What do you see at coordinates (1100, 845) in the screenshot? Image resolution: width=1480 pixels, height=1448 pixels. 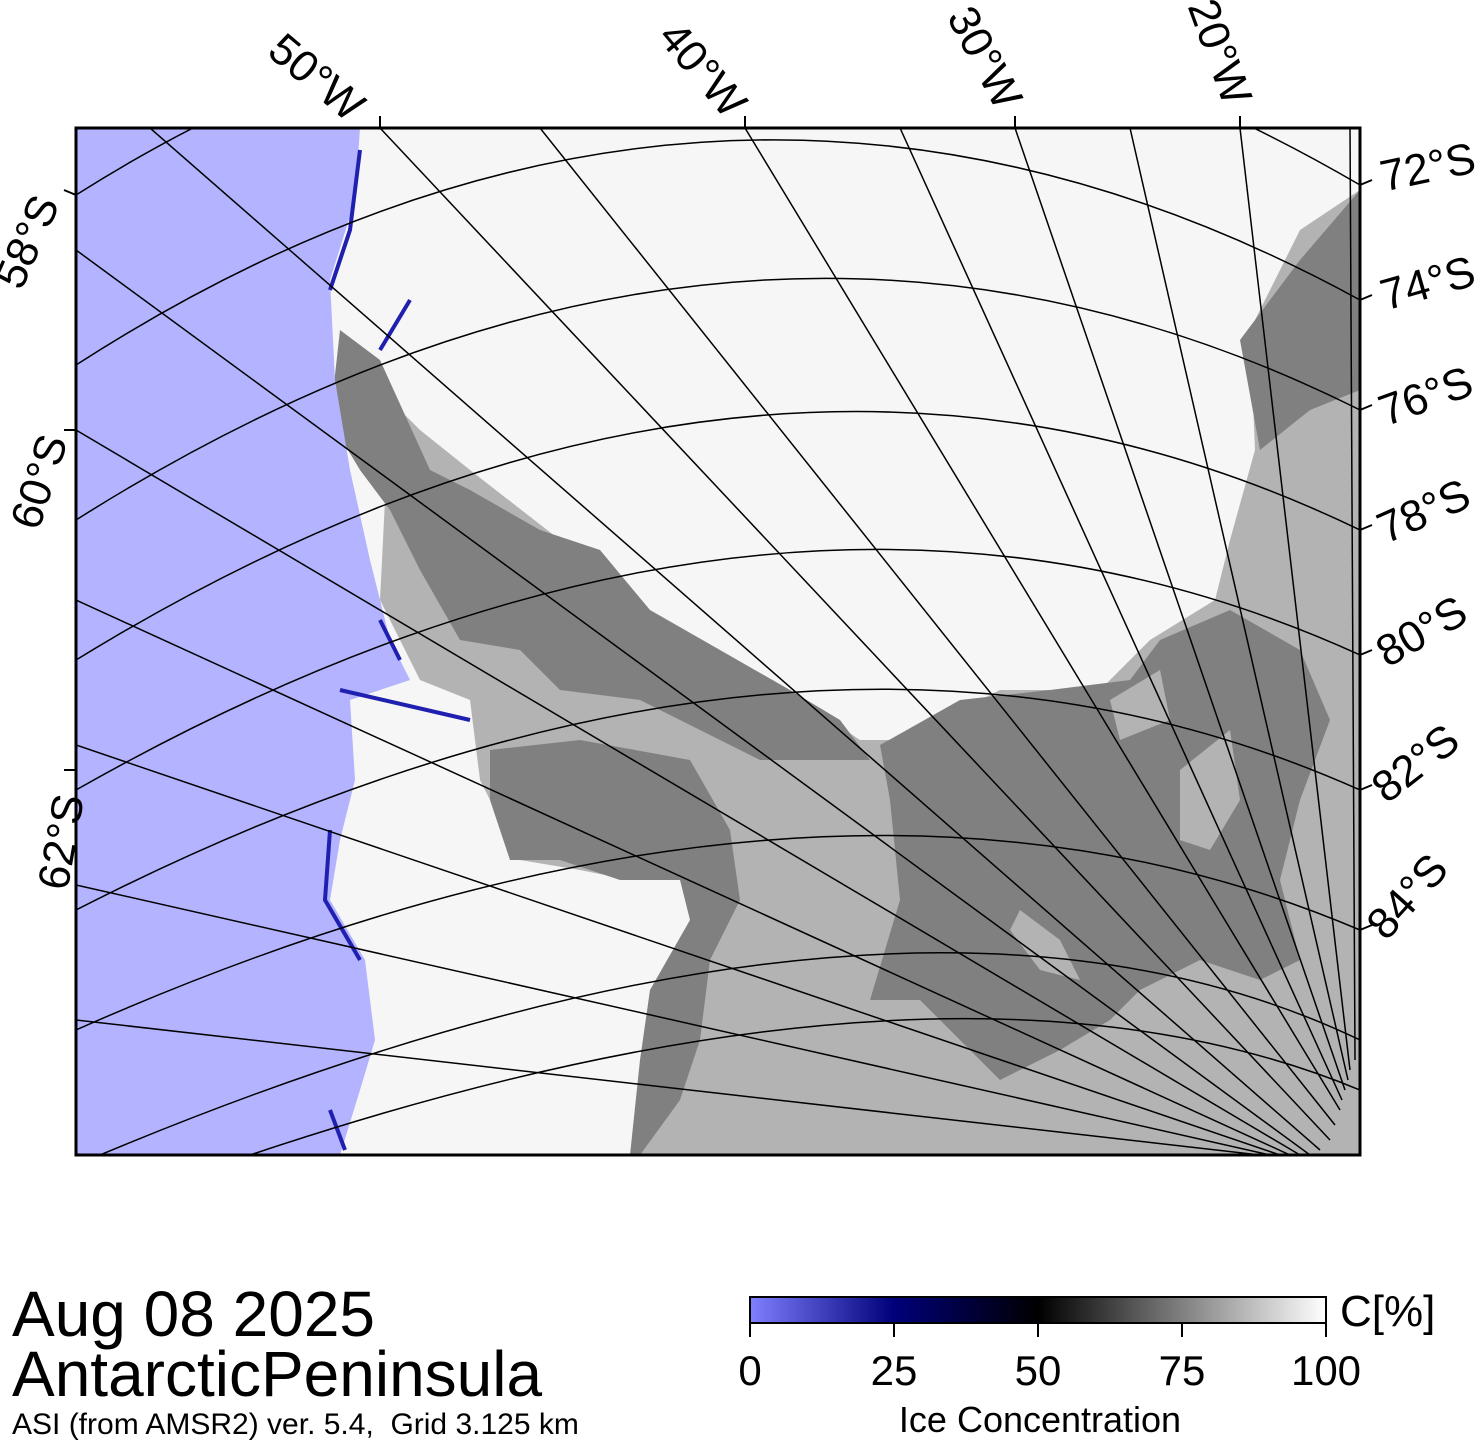 I see `ice-shelf-filchner` at bounding box center [1100, 845].